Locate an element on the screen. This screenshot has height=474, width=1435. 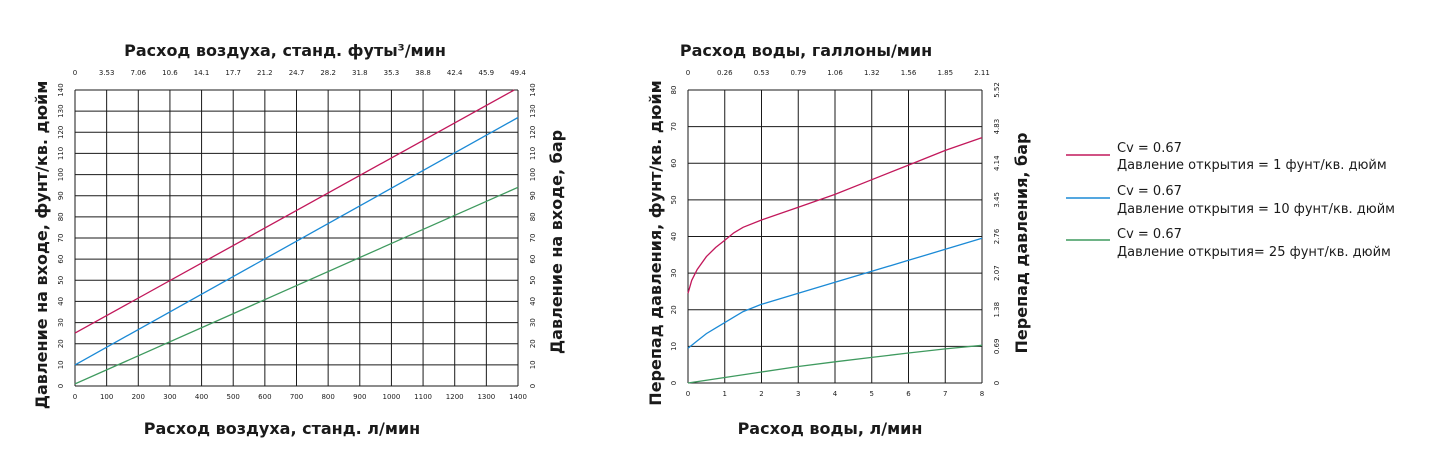
air-y-tick-label: 40 is located at coordinates (61, 301).